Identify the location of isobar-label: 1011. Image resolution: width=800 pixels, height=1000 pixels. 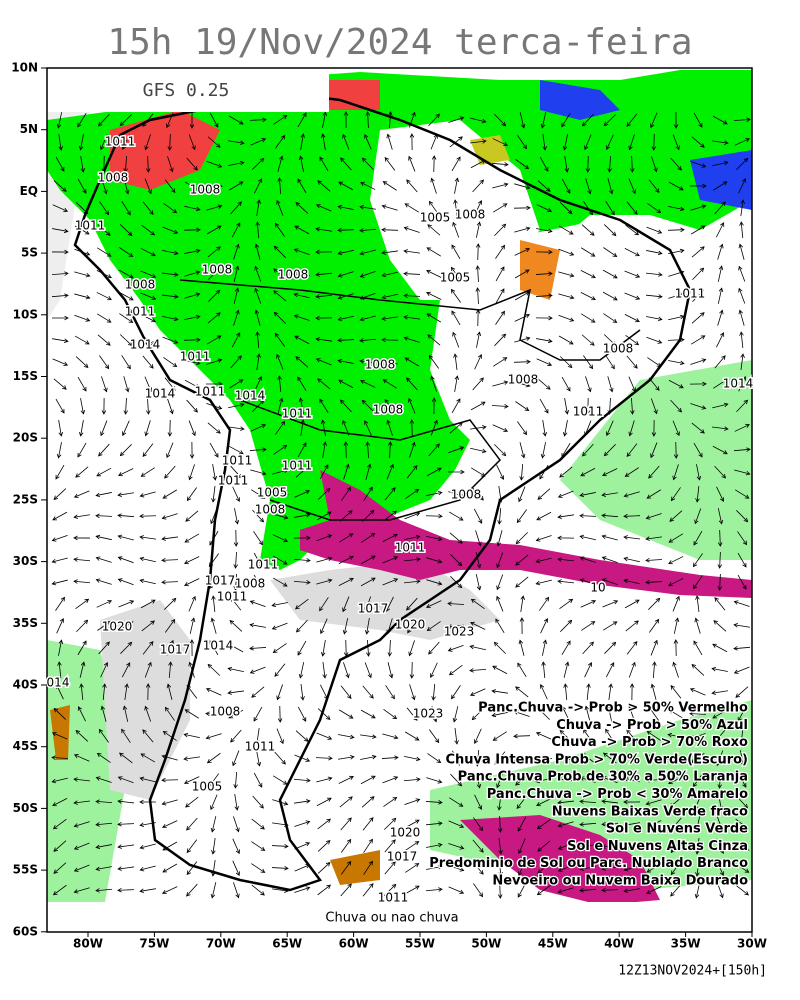
(237, 461).